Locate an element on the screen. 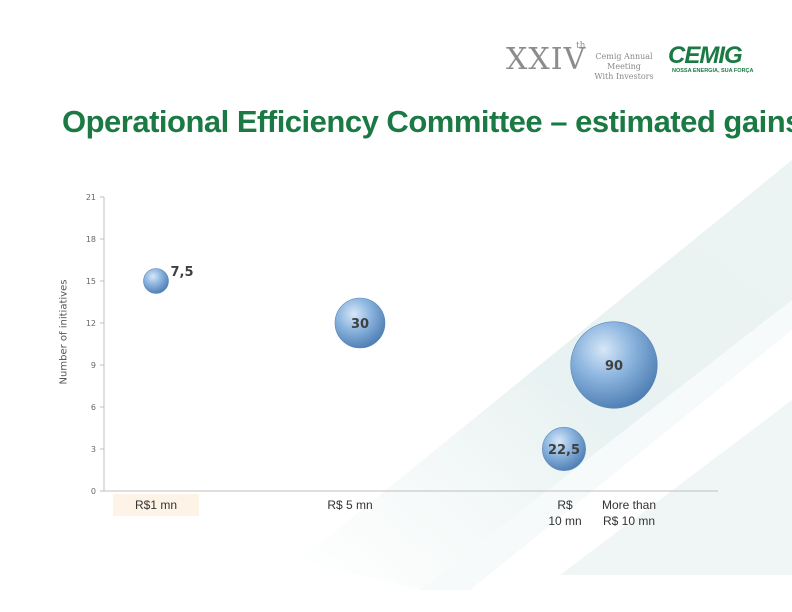 This screenshot has height=612, width=792. y-tick-label: 9 is located at coordinates (93, 365).